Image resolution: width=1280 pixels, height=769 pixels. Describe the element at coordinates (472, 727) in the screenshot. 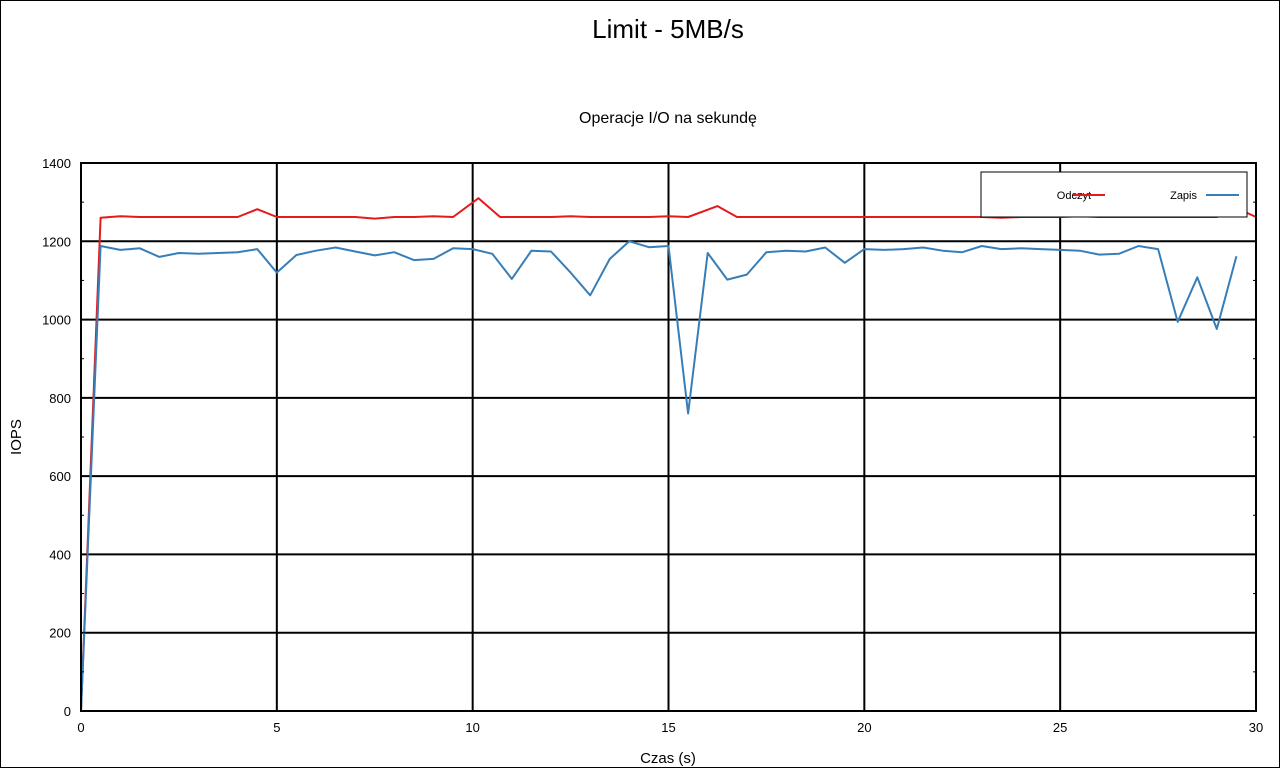

I see `x-tick-label: 10` at that location.